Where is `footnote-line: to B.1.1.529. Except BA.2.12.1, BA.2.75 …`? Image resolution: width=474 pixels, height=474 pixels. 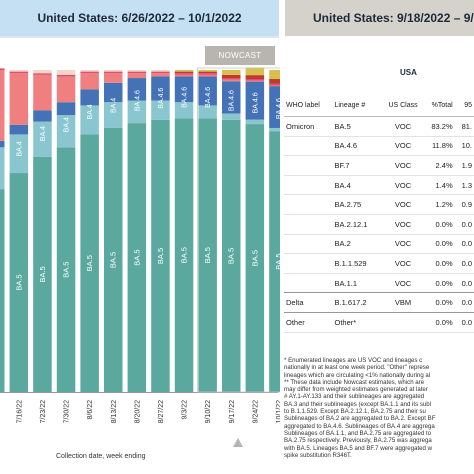 footnote-line: to B.1.1.529. Except BA.2.12.1, BA.2.75 … is located at coordinates (355, 412).